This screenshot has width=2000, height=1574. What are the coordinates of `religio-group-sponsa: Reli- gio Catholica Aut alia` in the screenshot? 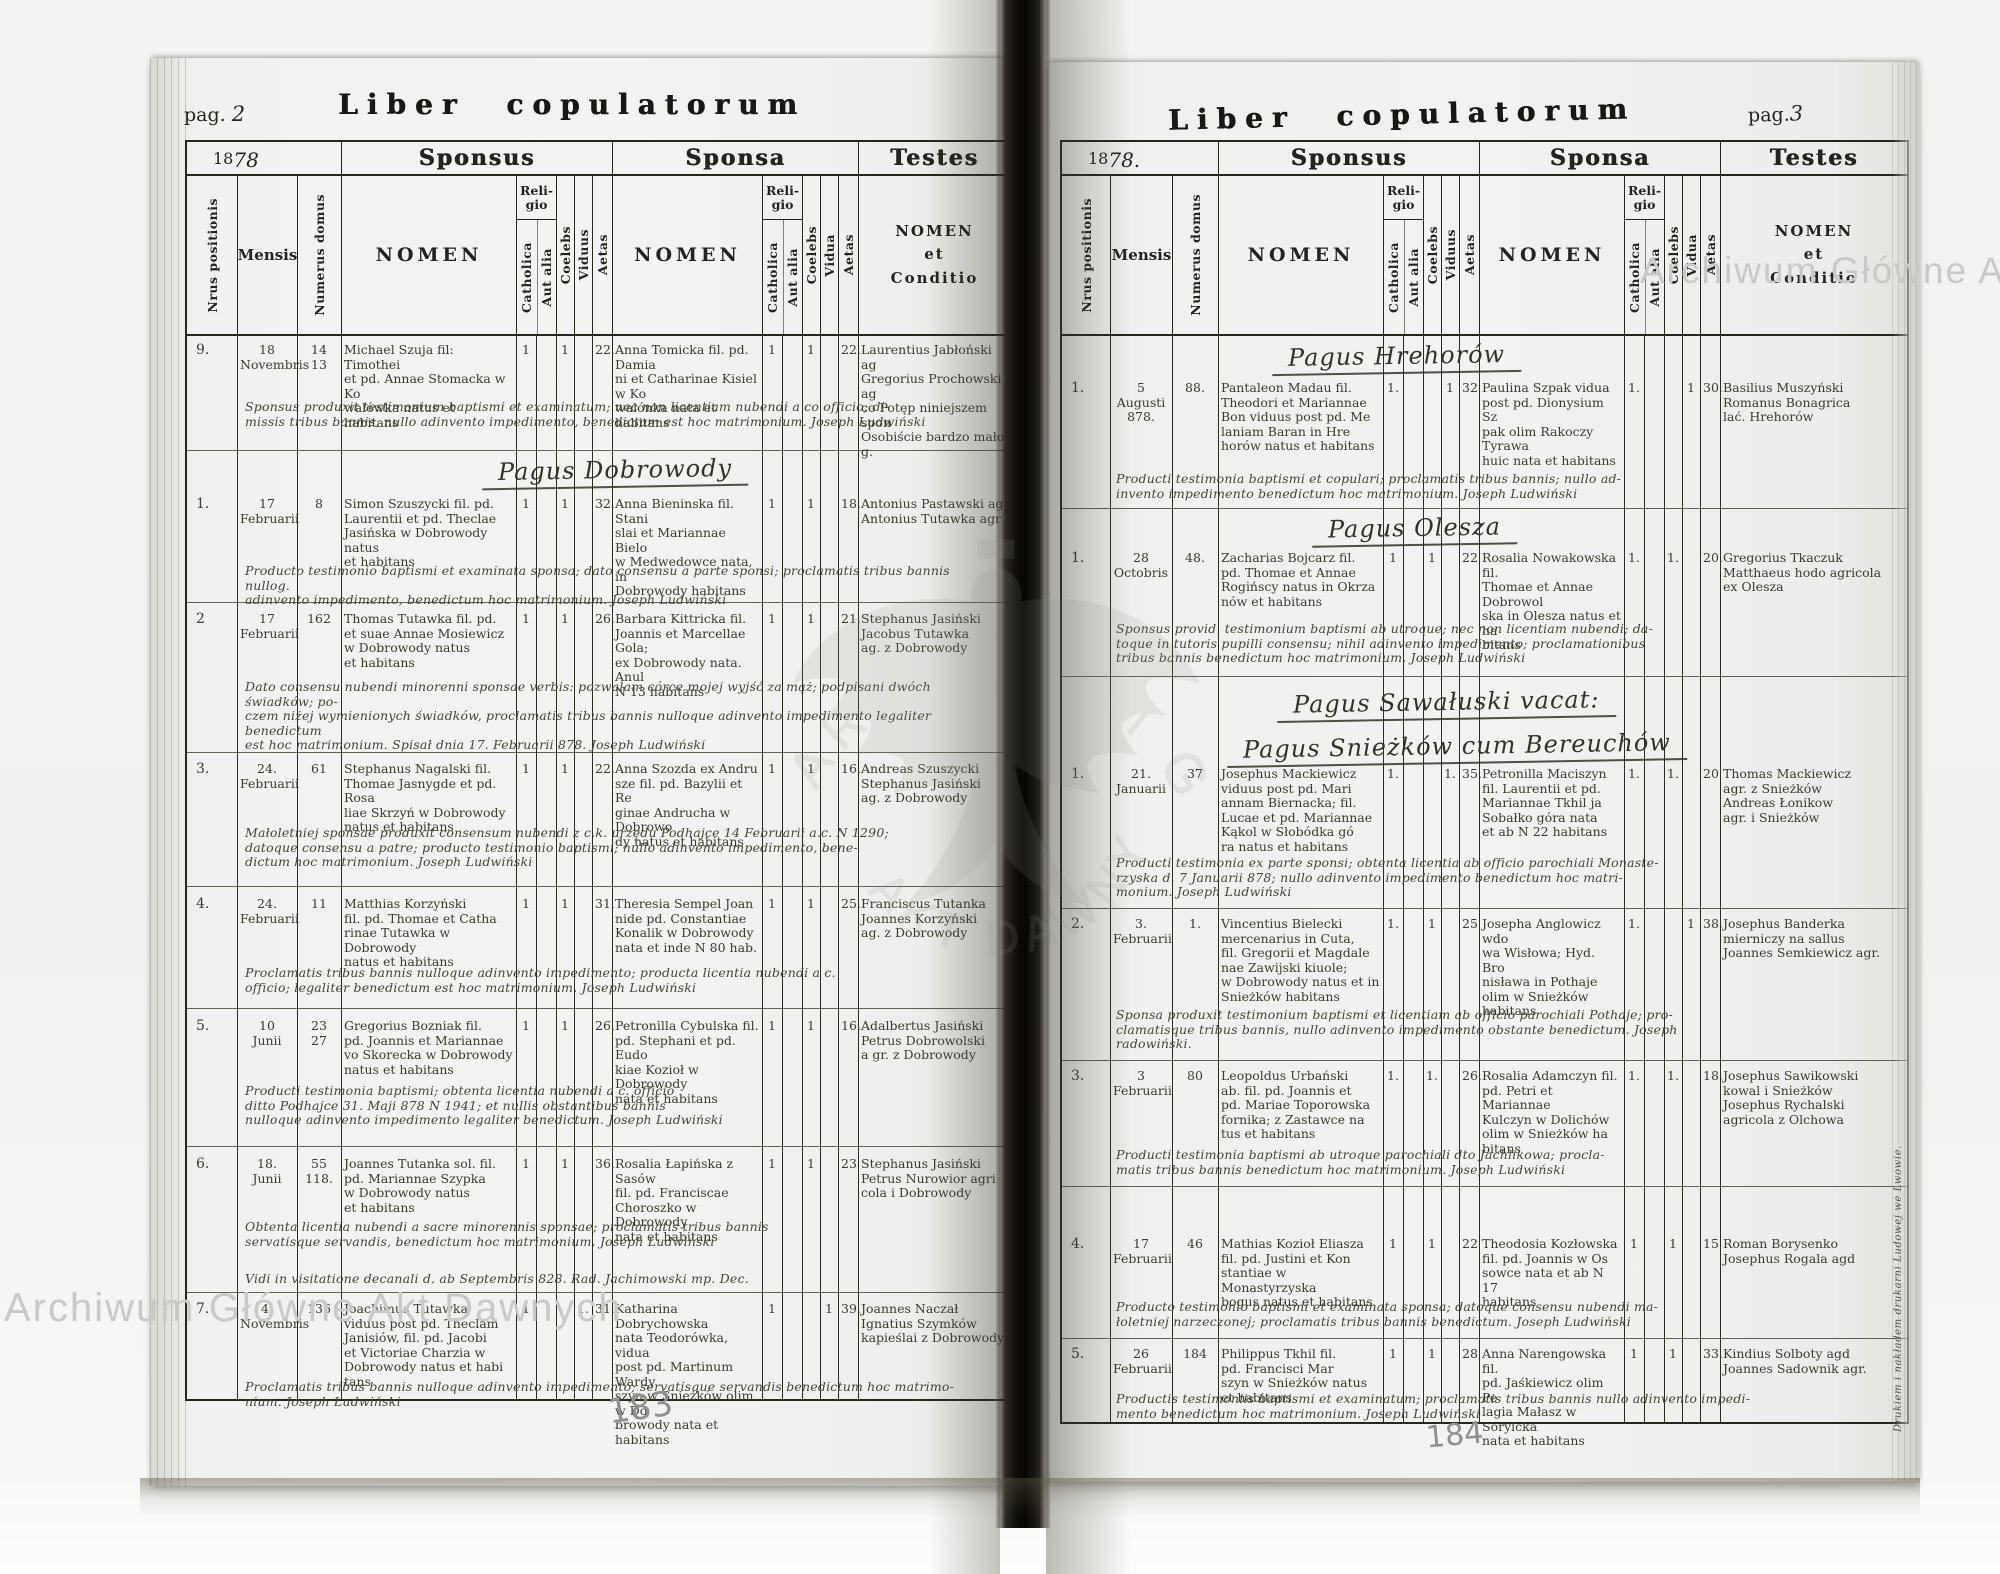 It's located at (782, 255).